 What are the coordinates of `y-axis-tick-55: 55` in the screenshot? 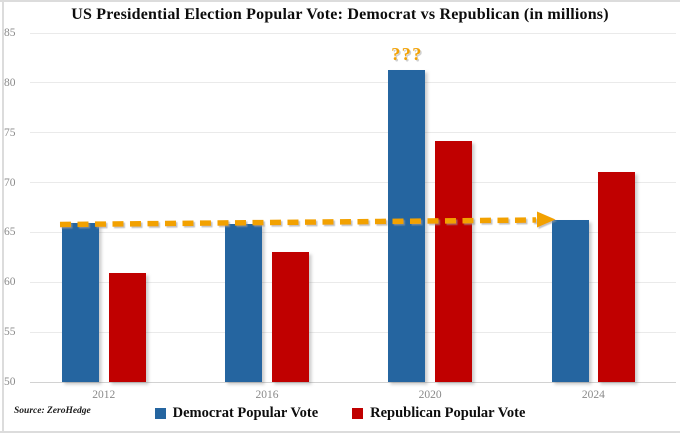 It's located at (10, 332).